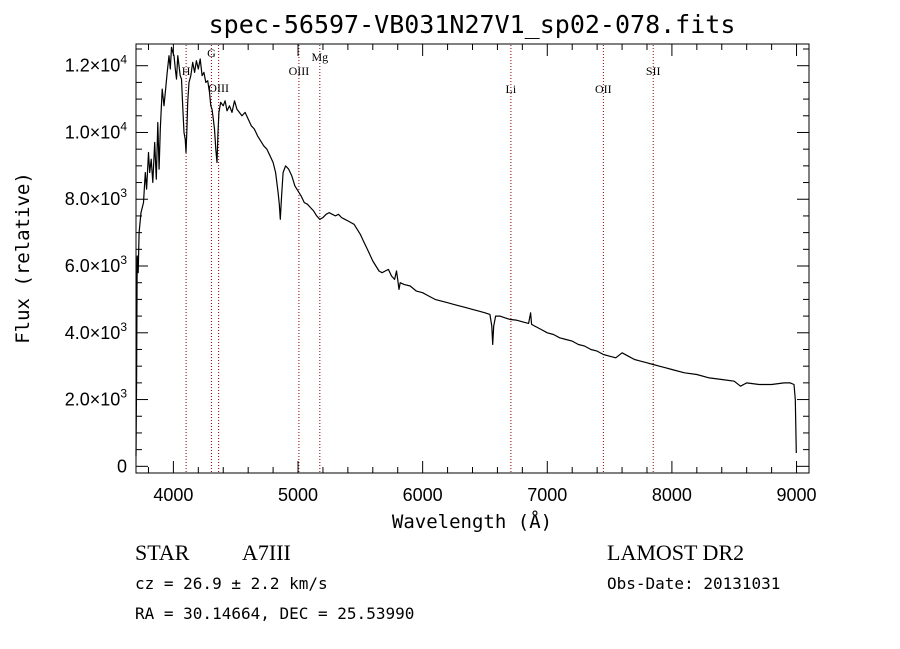  I want to click on x-tick-label: 7000, so click(547, 495).